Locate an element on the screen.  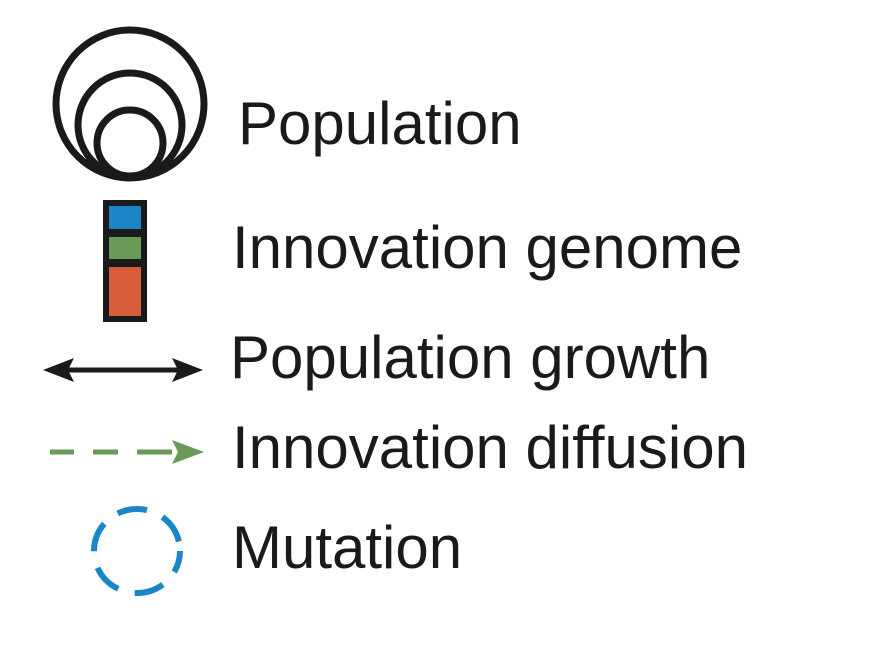
legend-label-innovation-diffusion: Innovation diffusion is located at coordinates (490, 447).